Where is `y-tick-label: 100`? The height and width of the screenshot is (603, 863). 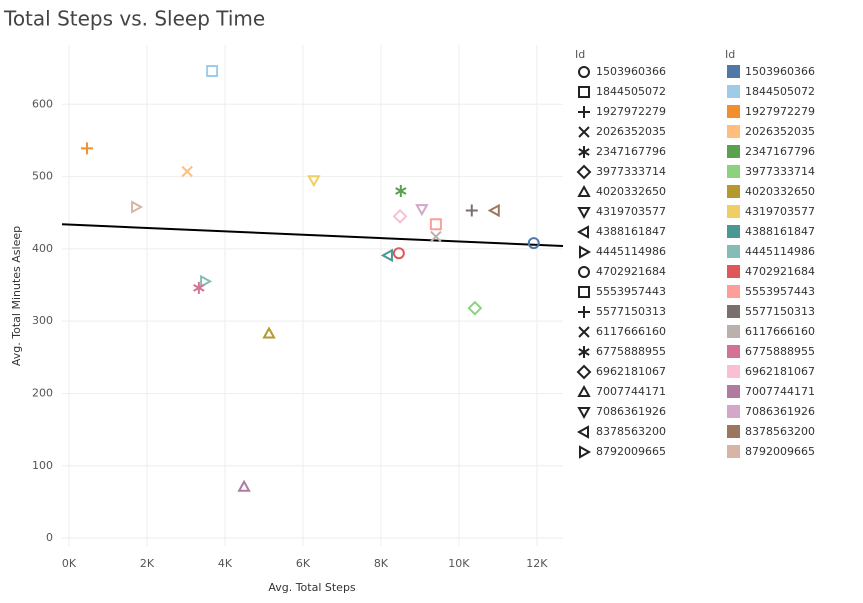
y-tick-label: 100 is located at coordinates (42, 465).